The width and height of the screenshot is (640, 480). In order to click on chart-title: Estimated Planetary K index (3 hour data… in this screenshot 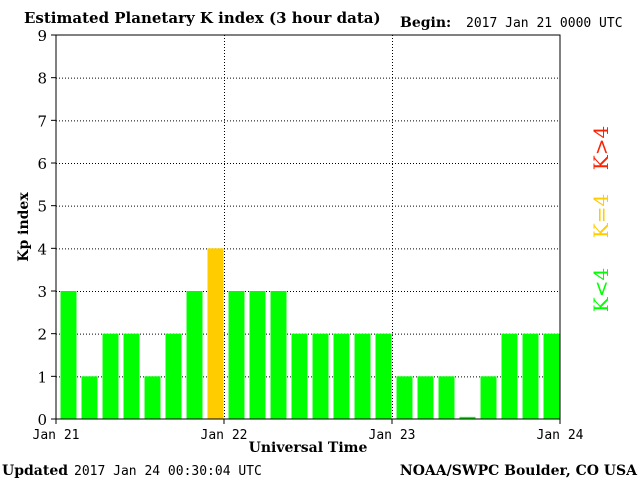, I will do `click(202, 18)`.